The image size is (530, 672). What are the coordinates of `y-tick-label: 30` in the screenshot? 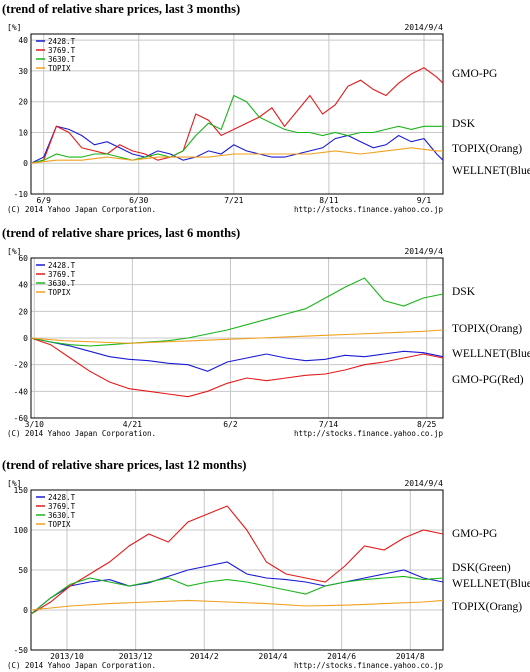 It's located at (23, 71).